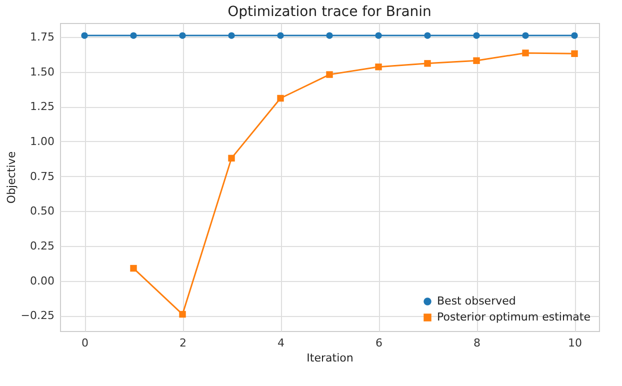 The height and width of the screenshot is (386, 622). Describe the element at coordinates (183, 343) in the screenshot. I see `x-tick-label: 2` at that location.